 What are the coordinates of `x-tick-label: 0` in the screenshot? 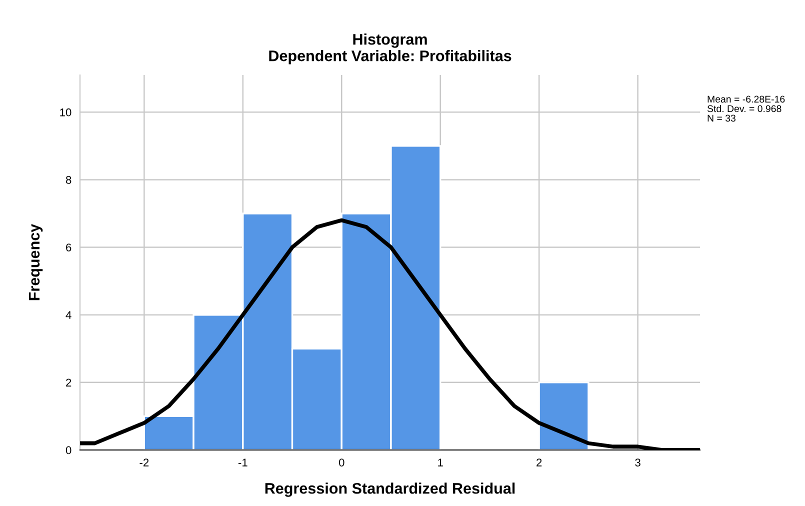 It's located at (341, 462).